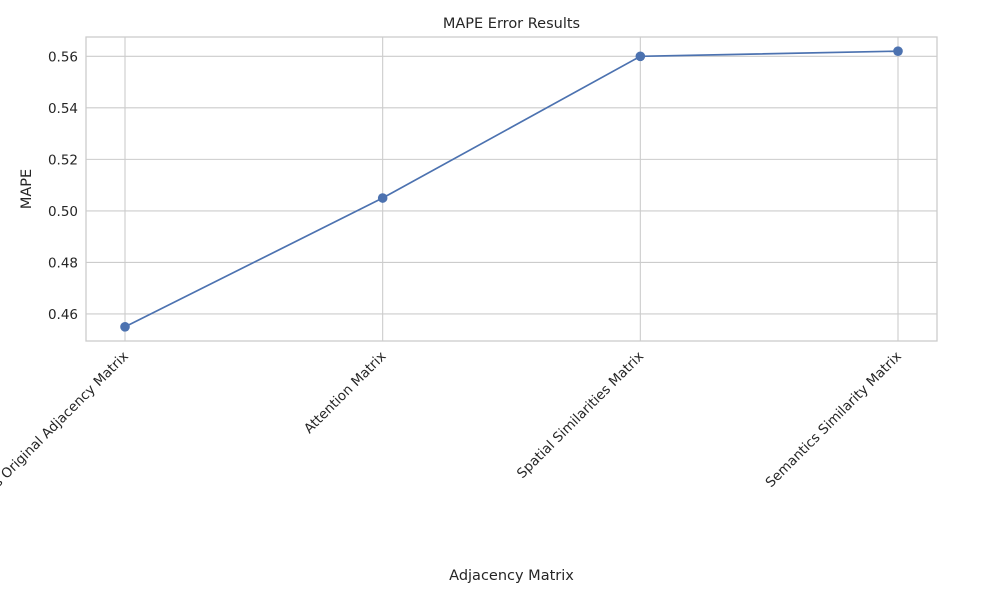 This screenshot has width=1000, height=600. Describe the element at coordinates (511, 24) in the screenshot. I see `chart-title: MAPE Error Results` at that location.